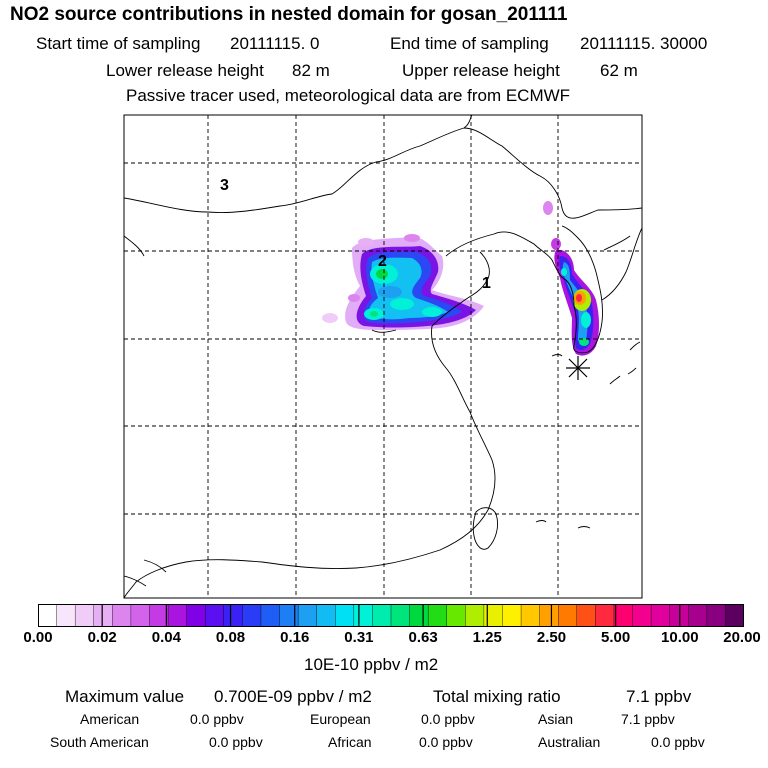 Image resolution: width=768 pixels, height=768 pixels. Describe the element at coordinates (680, 637) in the screenshot. I see `colorbar-tick-label: 10.00` at that location.